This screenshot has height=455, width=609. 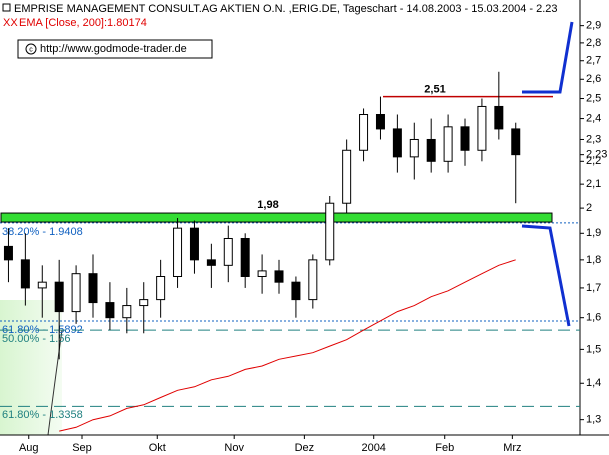 I want to click on y-tick-label: 2,6, so click(x=593, y=79).